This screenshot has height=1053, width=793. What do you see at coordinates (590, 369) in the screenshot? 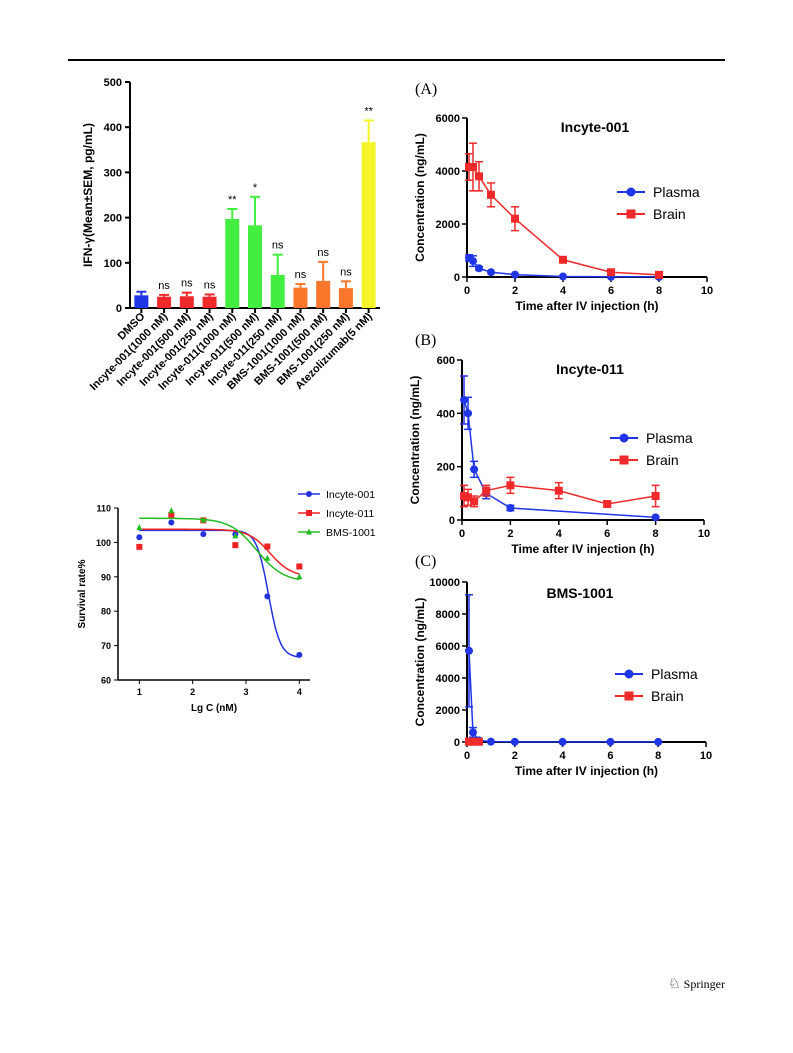
I see `chart-title: Incyte-011` at bounding box center [590, 369].